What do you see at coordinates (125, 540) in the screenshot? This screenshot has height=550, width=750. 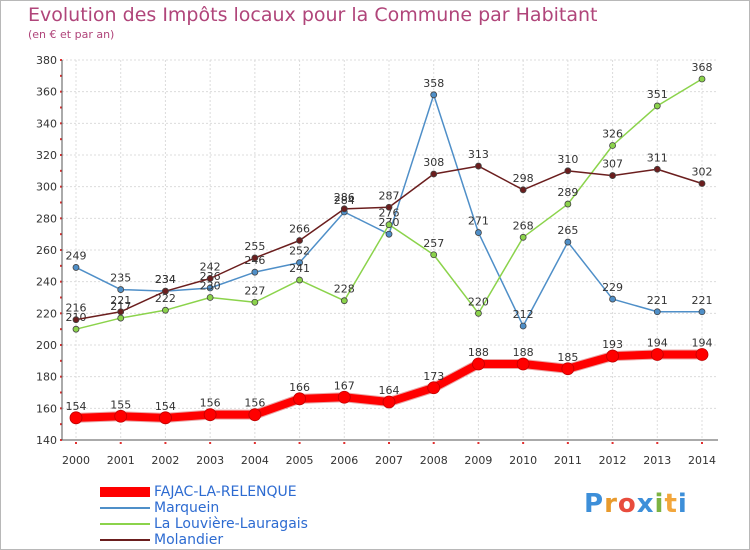 I see `legend-swatch-molandier` at bounding box center [125, 540].